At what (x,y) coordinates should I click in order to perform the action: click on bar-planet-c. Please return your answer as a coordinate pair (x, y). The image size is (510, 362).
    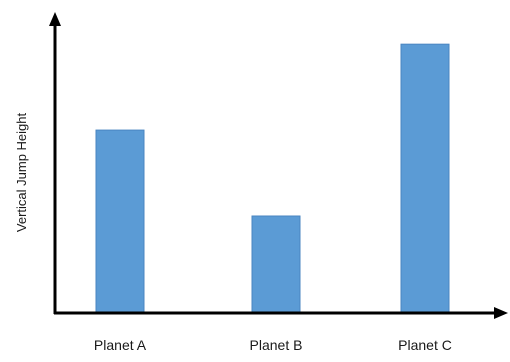
    Looking at the image, I should click on (425, 178).